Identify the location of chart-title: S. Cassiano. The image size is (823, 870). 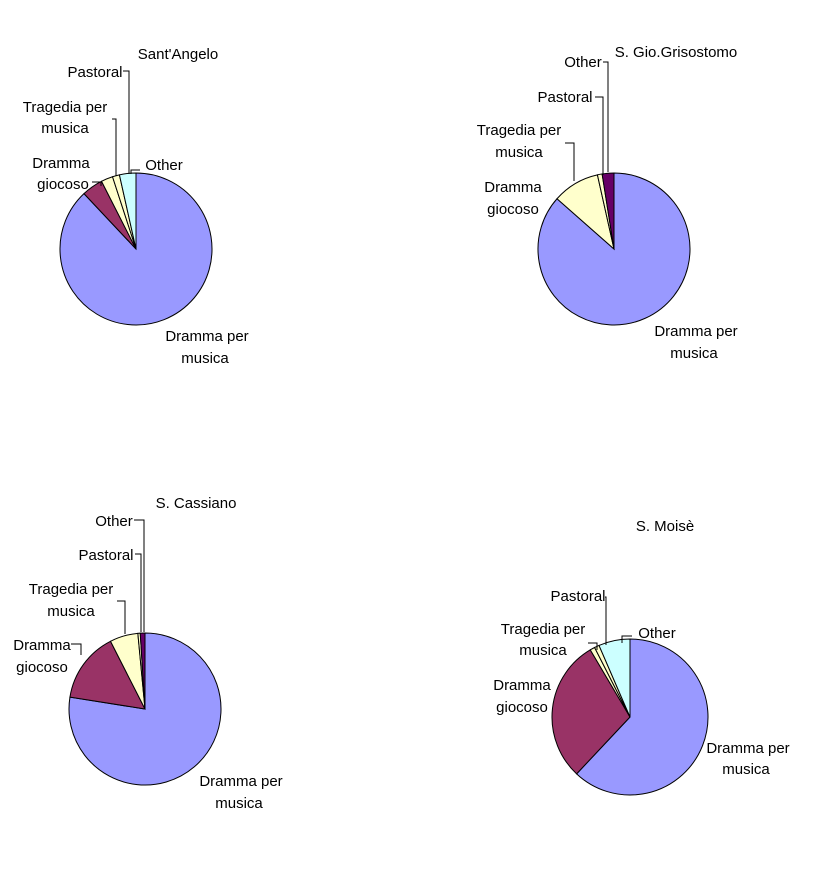
(196, 503).